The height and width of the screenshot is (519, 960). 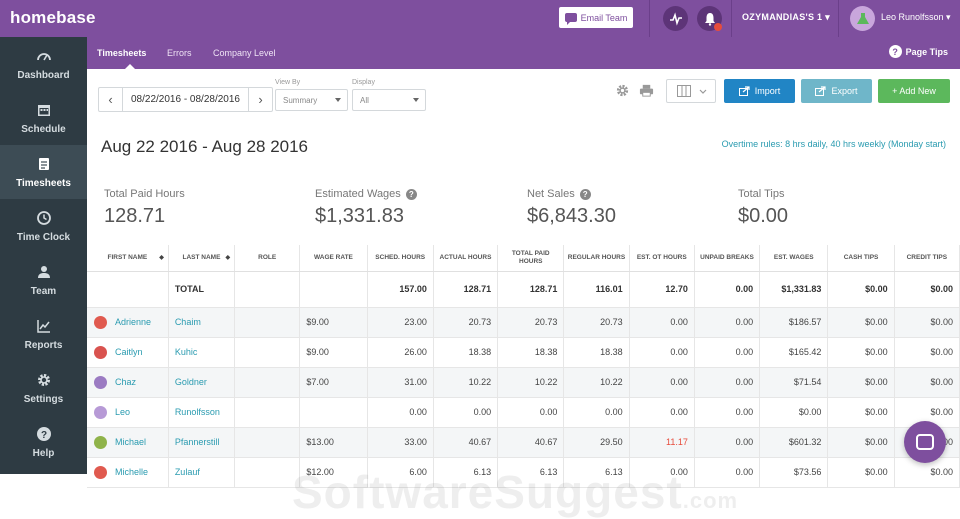 What do you see at coordinates (43, 280) in the screenshot?
I see `sidebar-item-team: Team` at bounding box center [43, 280].